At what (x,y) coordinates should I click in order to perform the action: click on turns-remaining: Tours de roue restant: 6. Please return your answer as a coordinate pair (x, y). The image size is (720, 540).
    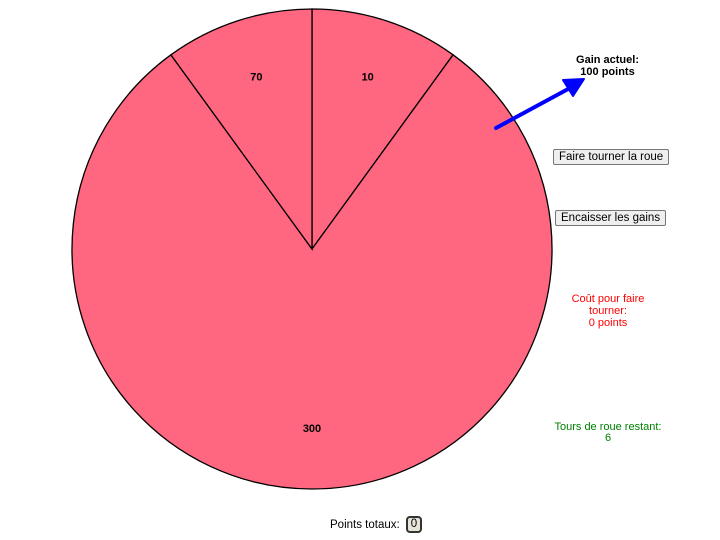
    Looking at the image, I should click on (608, 433).